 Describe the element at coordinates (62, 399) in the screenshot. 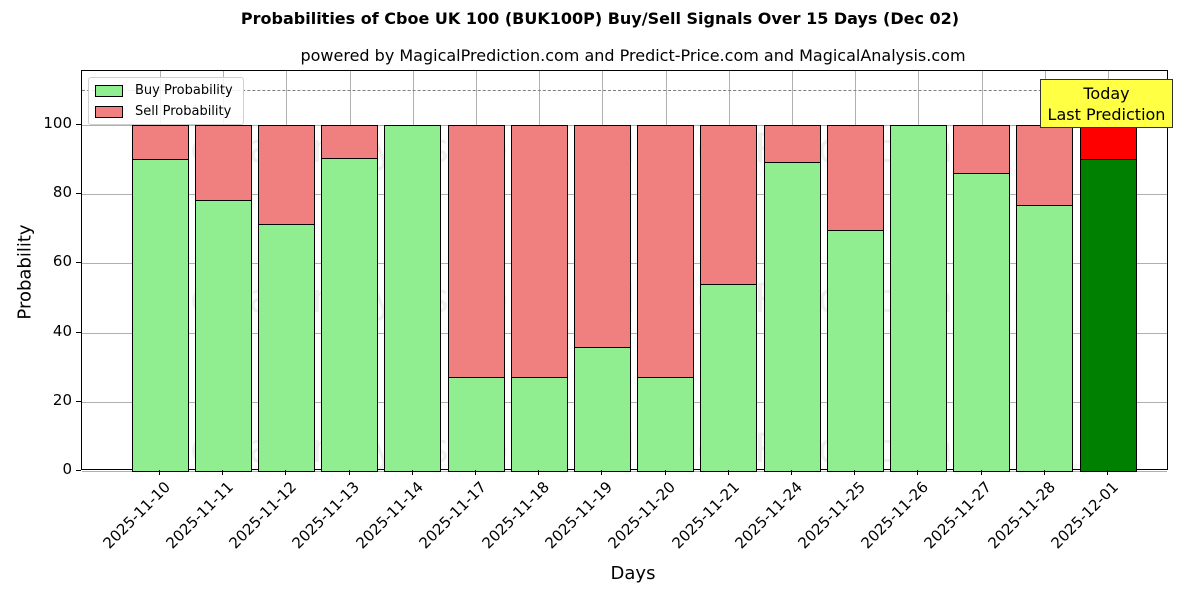

I see `y-tick-label: 20` at that location.